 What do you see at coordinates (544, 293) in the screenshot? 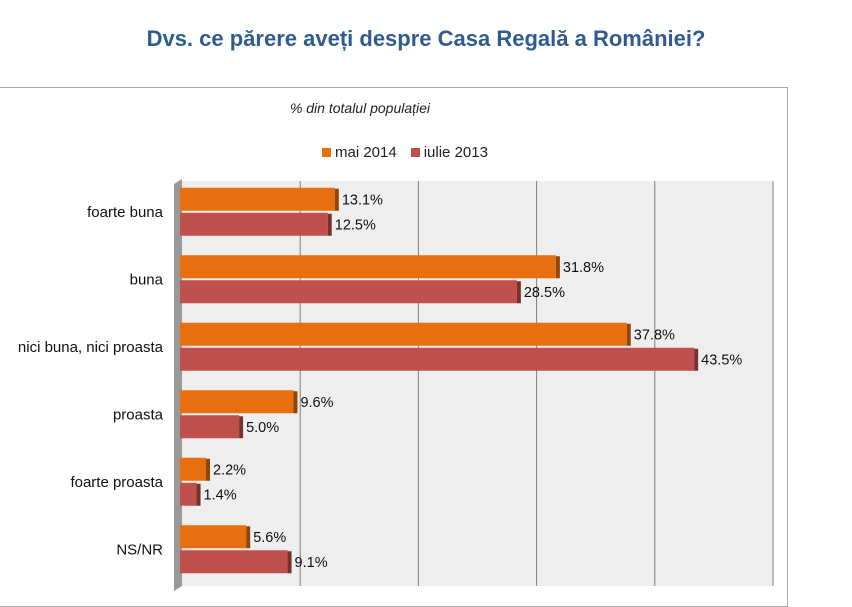
I see `data-label: 28.5%` at bounding box center [544, 293].